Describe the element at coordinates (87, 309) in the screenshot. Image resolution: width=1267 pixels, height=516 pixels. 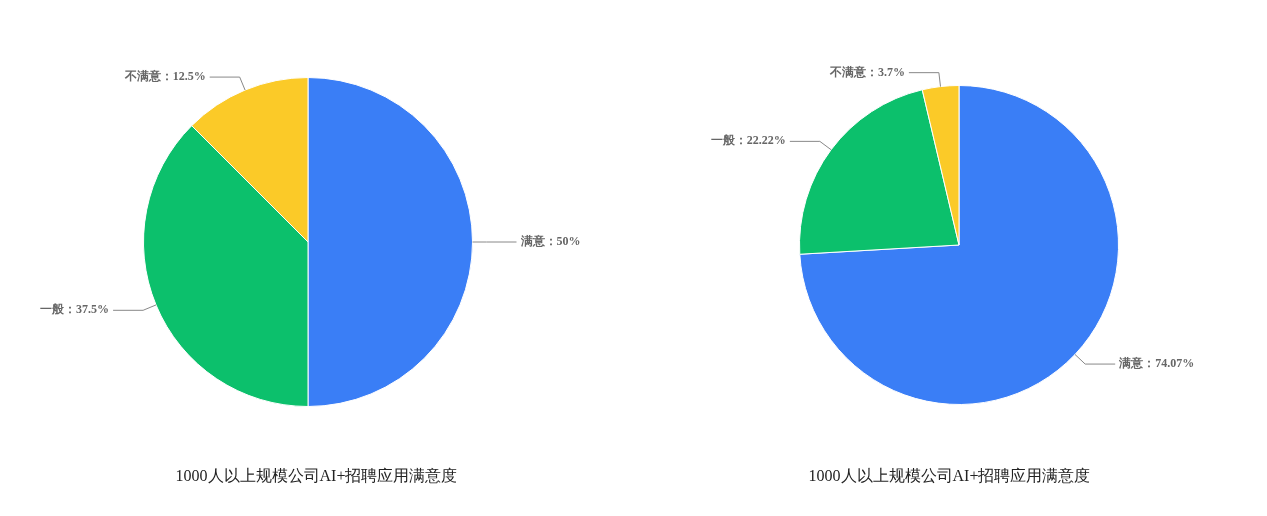
I see `data-label: ：37.5%` at that location.